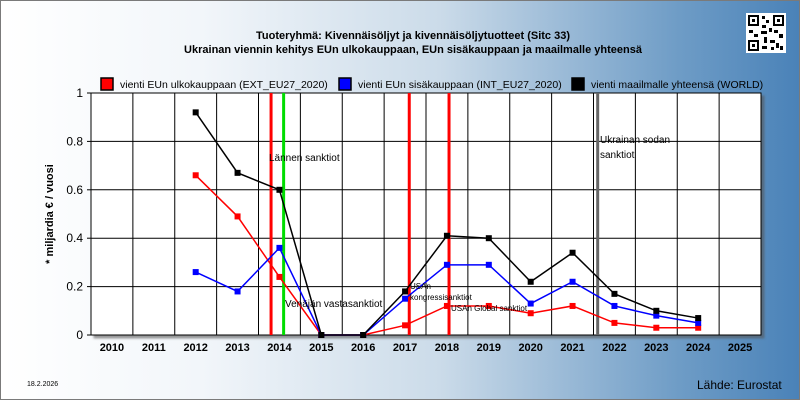  What do you see at coordinates (79, 93) in the screenshot?
I see `y-tick-label: 1` at bounding box center [79, 93].